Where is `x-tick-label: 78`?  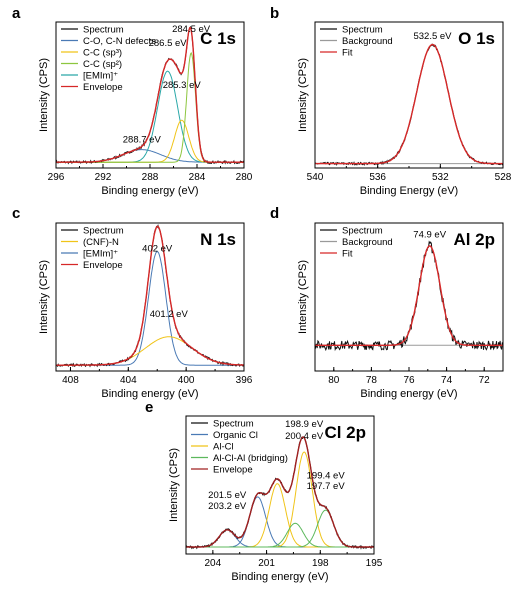
x-tick-label: 78 is located at coordinates (372, 380).